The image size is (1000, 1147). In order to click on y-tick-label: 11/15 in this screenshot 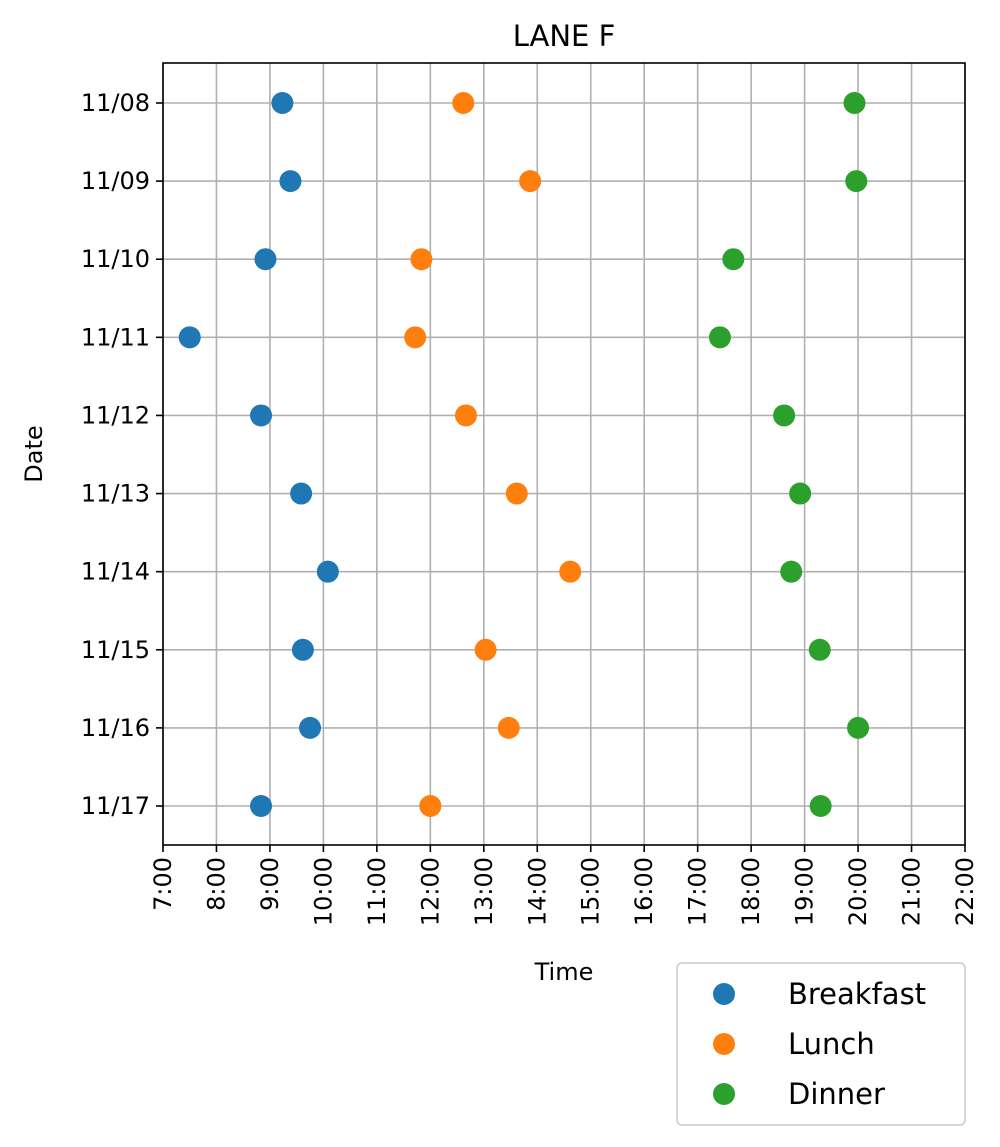, I will do `click(115, 650)`.